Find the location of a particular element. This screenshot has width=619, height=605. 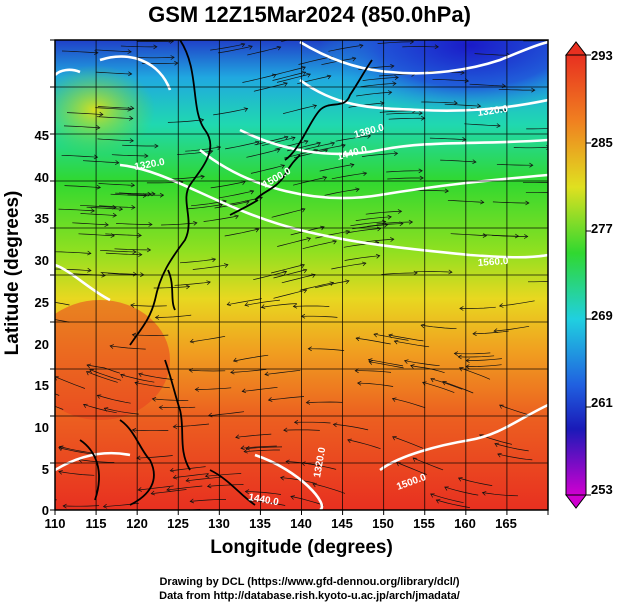

colorbar-label: 269 is located at coordinates (602, 315).